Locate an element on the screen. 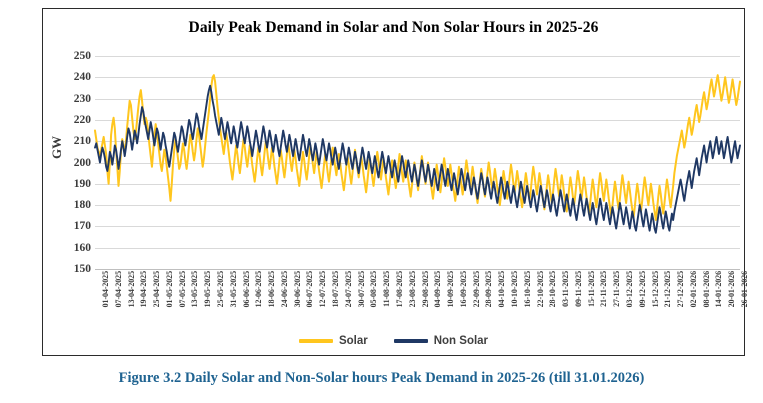  x-tick-label: 06-07-2025 is located at coordinates (310, 289).